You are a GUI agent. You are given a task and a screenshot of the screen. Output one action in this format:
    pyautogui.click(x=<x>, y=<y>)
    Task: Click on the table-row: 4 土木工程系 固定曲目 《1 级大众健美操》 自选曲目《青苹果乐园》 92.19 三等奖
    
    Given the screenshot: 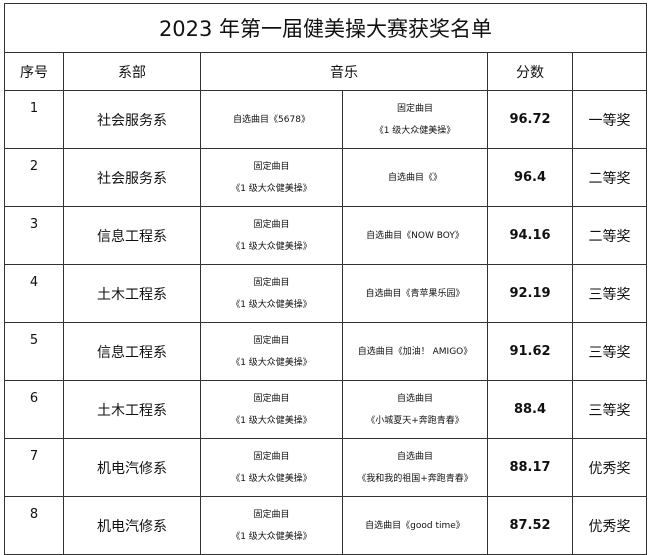 What is the action you would take?
    pyautogui.click(x=325, y=293)
    